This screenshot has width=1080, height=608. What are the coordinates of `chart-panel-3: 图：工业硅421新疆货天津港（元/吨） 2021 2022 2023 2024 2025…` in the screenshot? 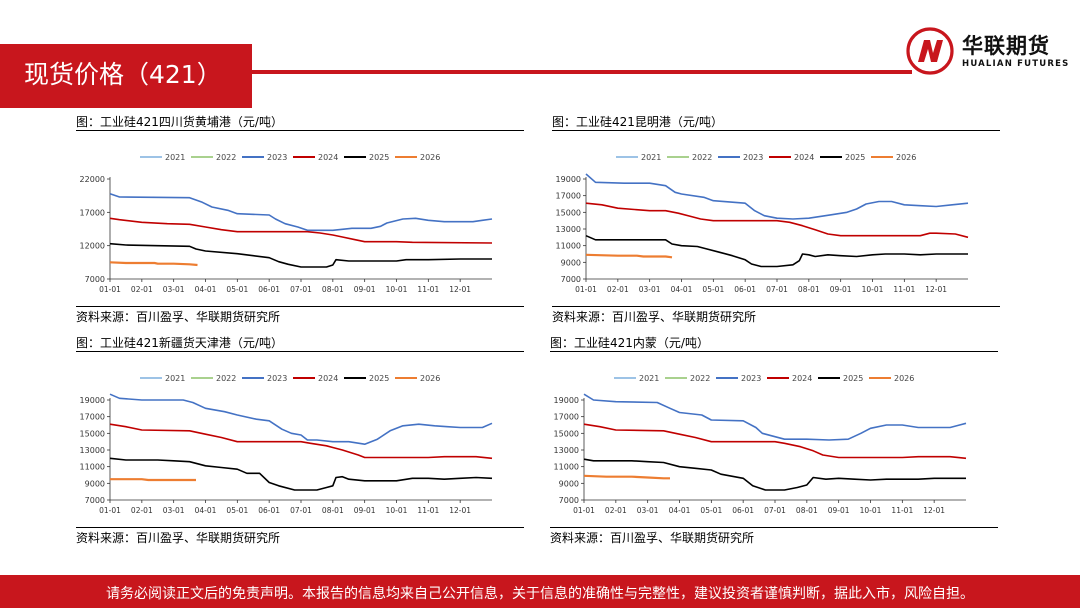 It's located at (300, 441).